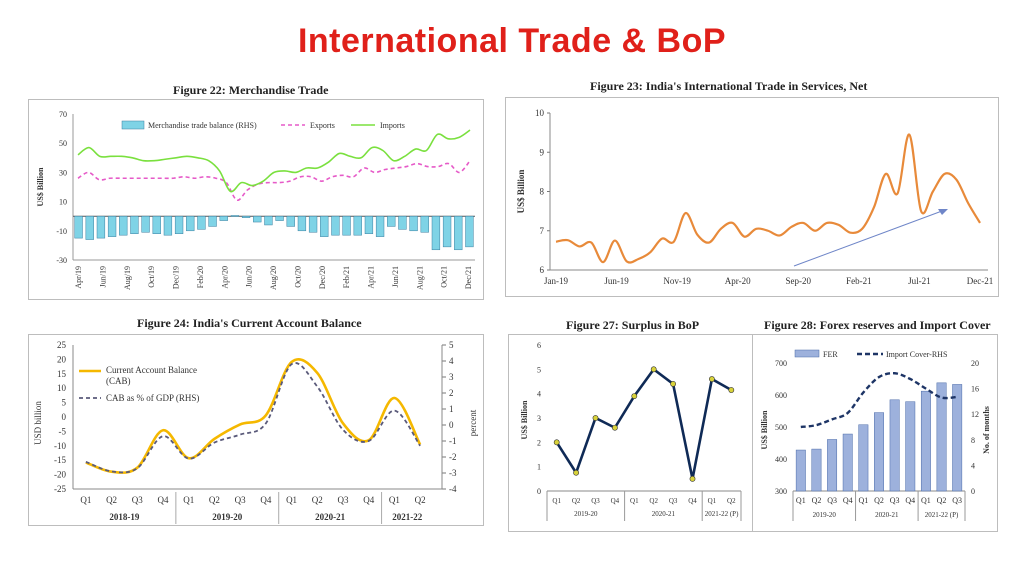  What do you see at coordinates (830, 354) in the screenshot?
I see `fig28-legend-fer: FER` at bounding box center [830, 354].